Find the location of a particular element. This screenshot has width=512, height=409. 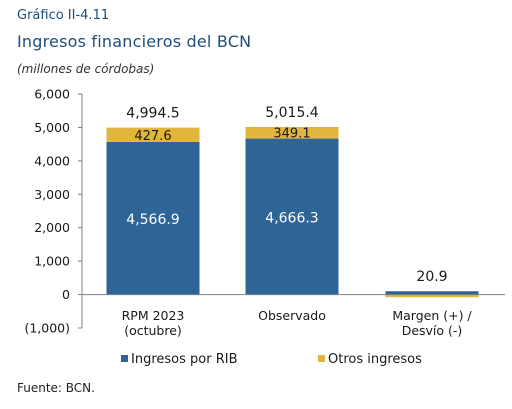

otros-ingresos-value-label: 427.6 is located at coordinates (152, 136).